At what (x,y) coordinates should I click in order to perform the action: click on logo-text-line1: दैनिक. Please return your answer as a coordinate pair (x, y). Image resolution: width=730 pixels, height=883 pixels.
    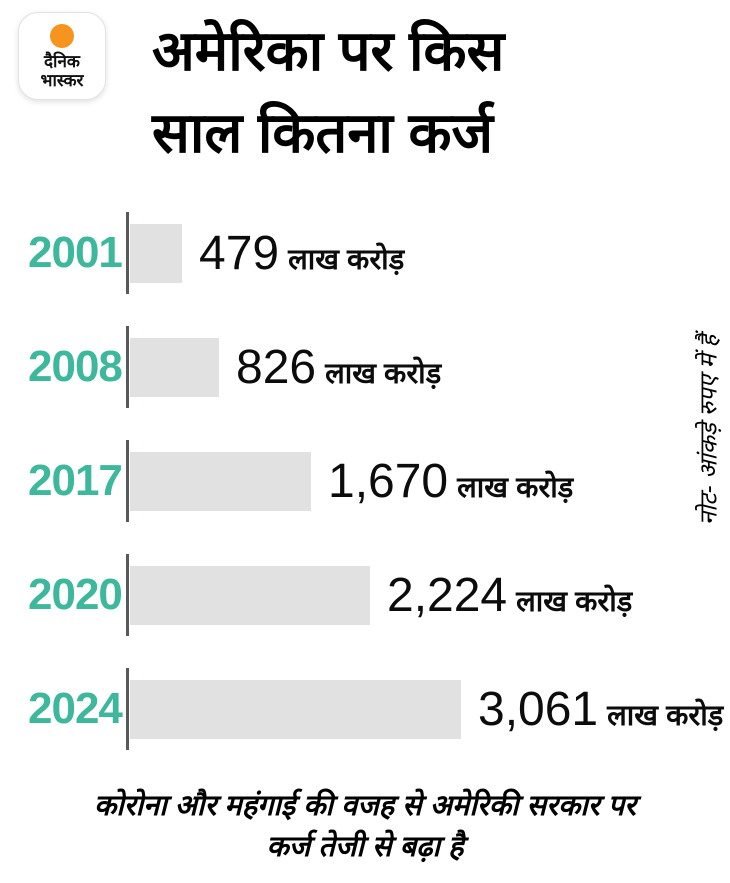
    Looking at the image, I should click on (62, 61).